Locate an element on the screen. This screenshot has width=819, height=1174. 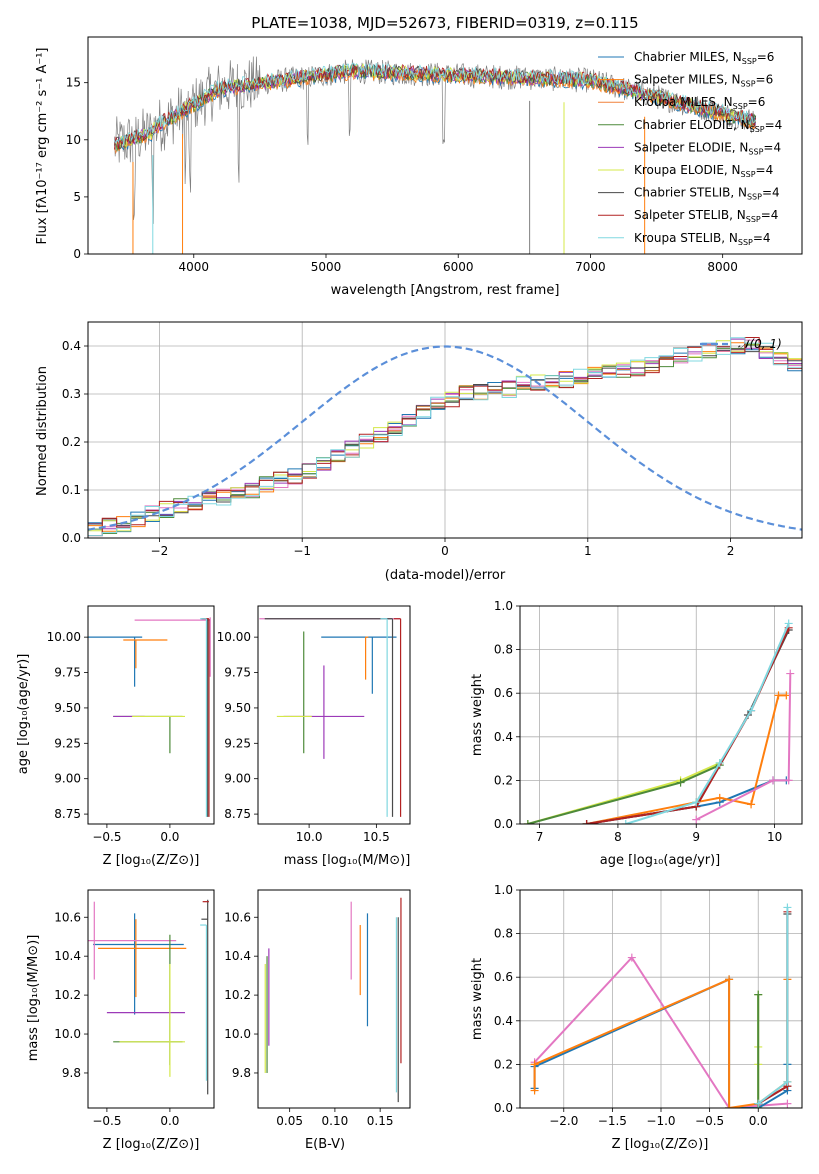
x-tick-label: 10.0 is located at coordinates (309, 837).